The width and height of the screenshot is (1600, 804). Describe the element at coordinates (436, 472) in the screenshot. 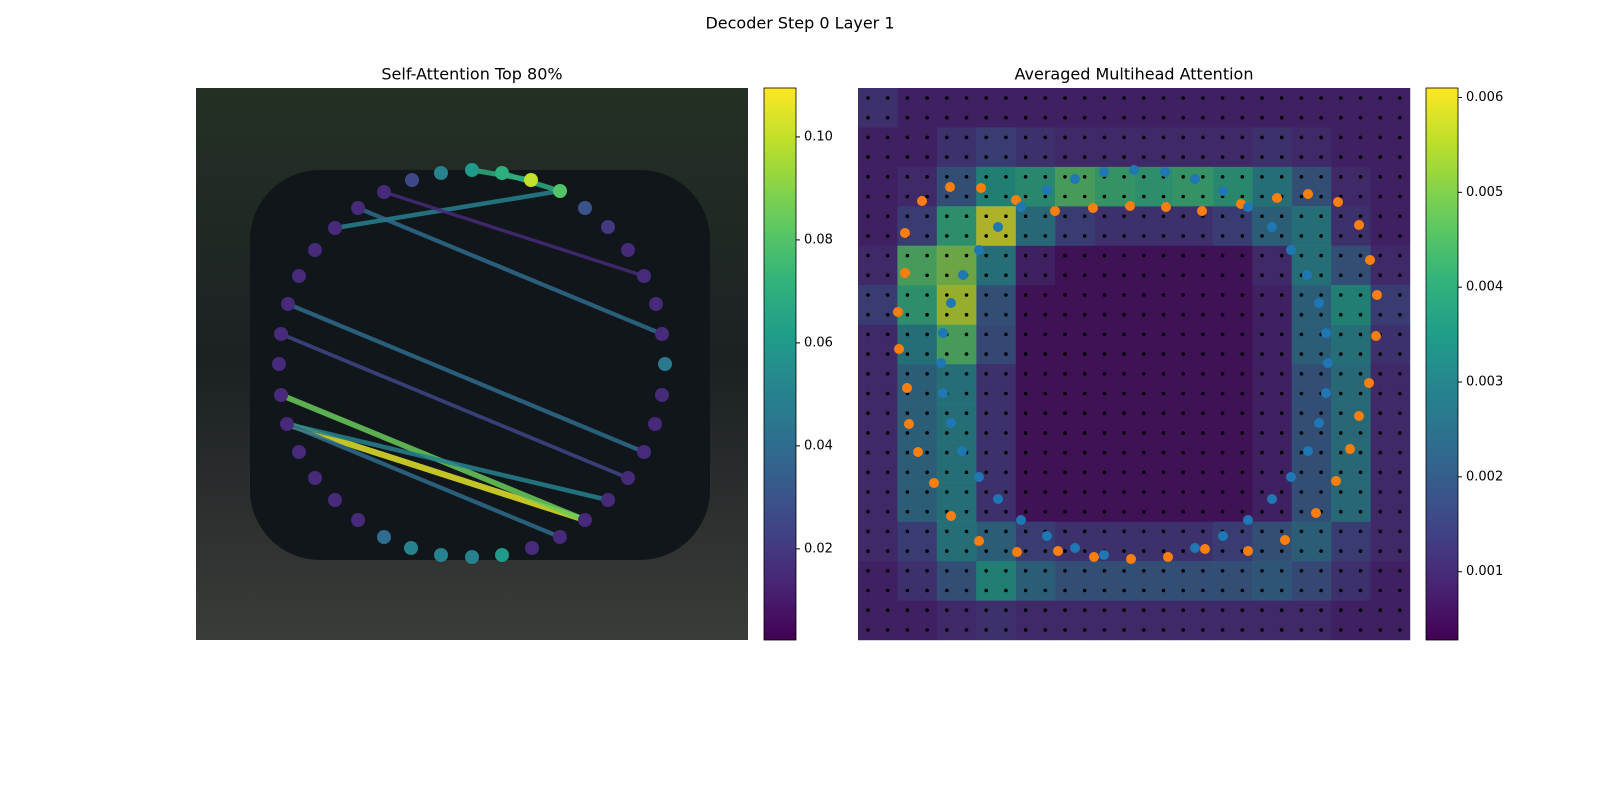

I see `attention-edge` at that location.